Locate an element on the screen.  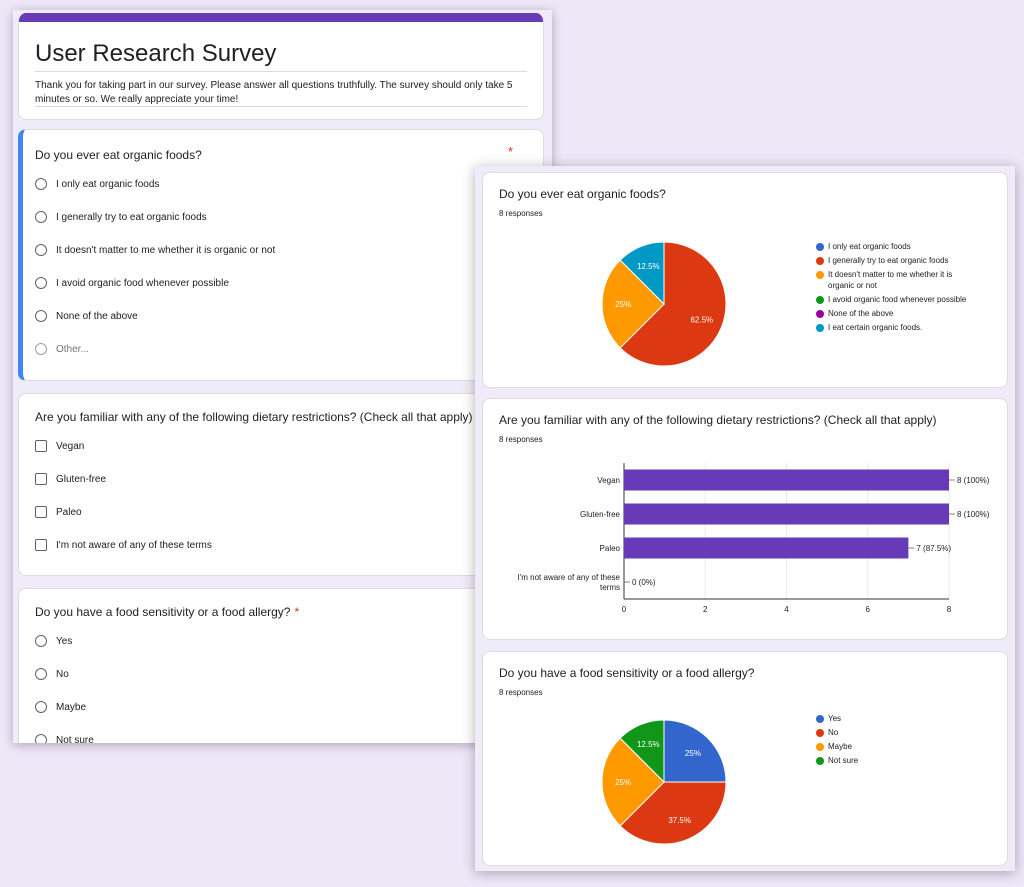
checkbox-option: Paleo is located at coordinates (58, 512).